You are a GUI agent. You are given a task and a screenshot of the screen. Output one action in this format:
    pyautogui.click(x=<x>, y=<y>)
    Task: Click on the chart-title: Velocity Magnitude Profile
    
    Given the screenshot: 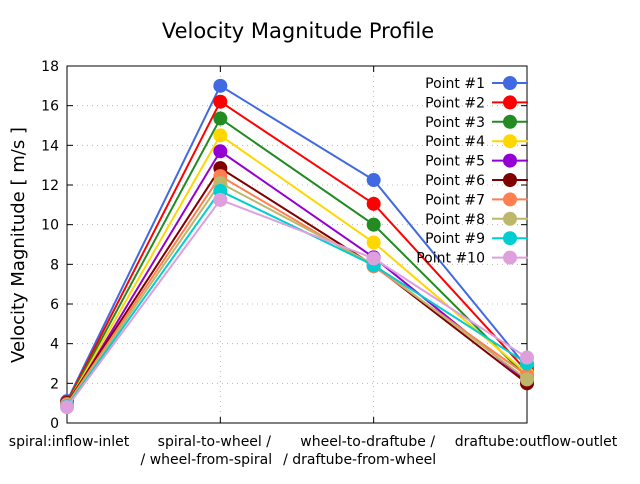 What is the action you would take?
    pyautogui.click(x=298, y=31)
    